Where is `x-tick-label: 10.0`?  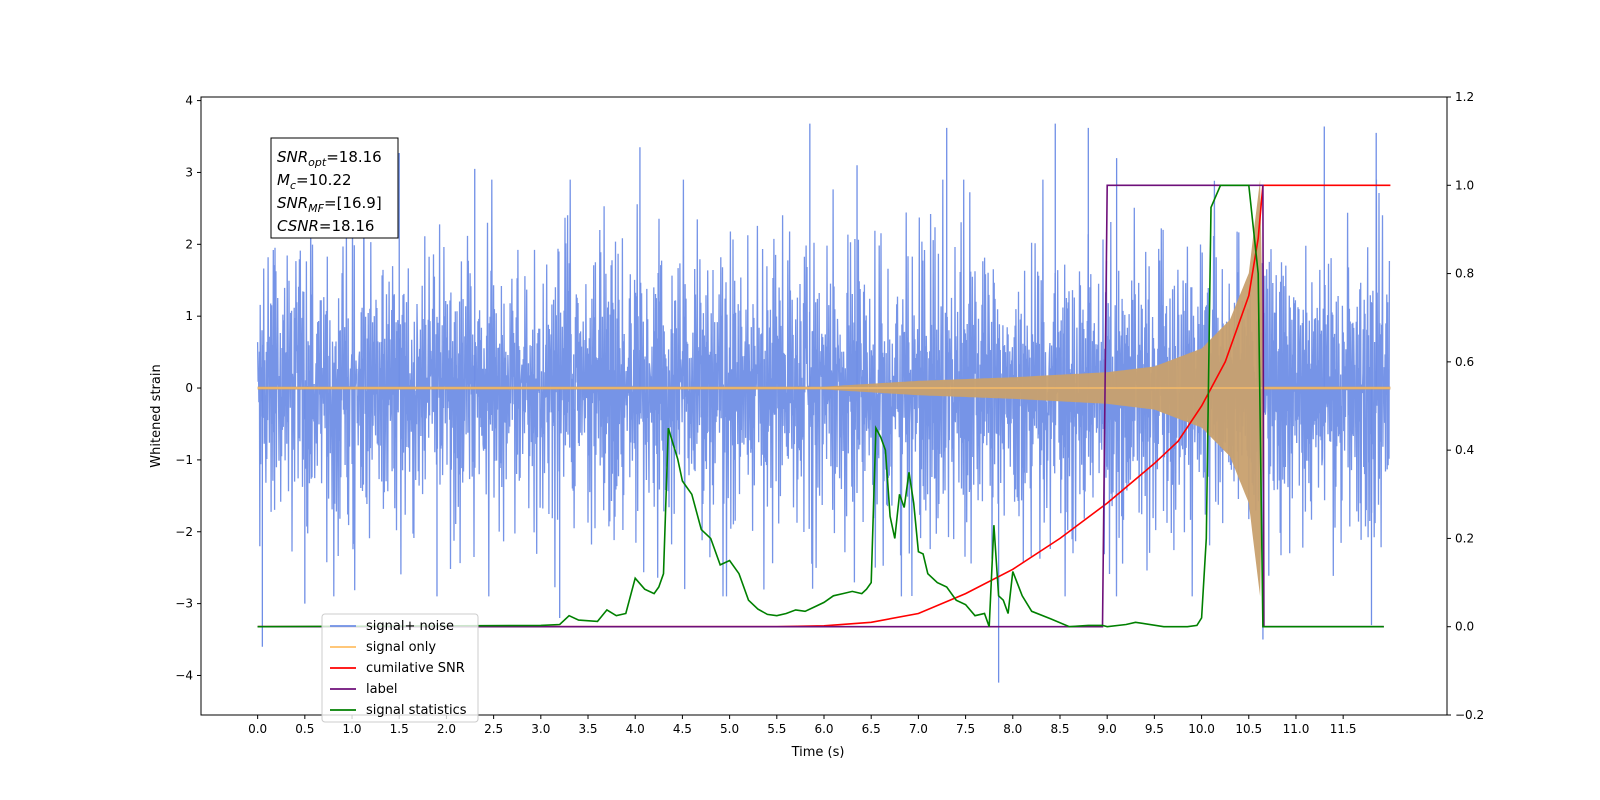
x-tick-label: 10.0 is located at coordinates (1201, 729).